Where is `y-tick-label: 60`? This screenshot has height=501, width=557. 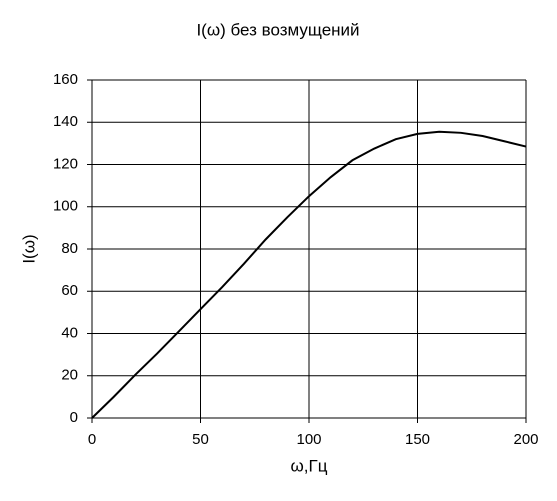 y-tick-label: 60 is located at coordinates (69, 290).